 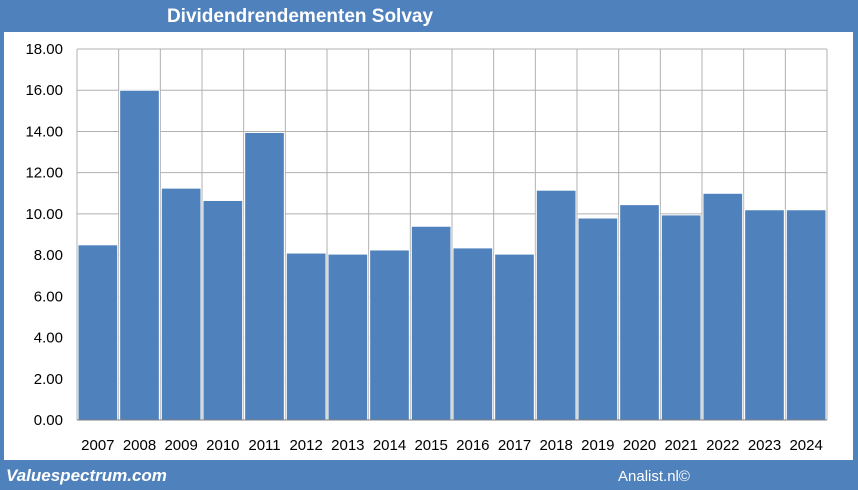 I want to click on chart-title: Dividendrendementen Solvay, so click(x=300, y=16).